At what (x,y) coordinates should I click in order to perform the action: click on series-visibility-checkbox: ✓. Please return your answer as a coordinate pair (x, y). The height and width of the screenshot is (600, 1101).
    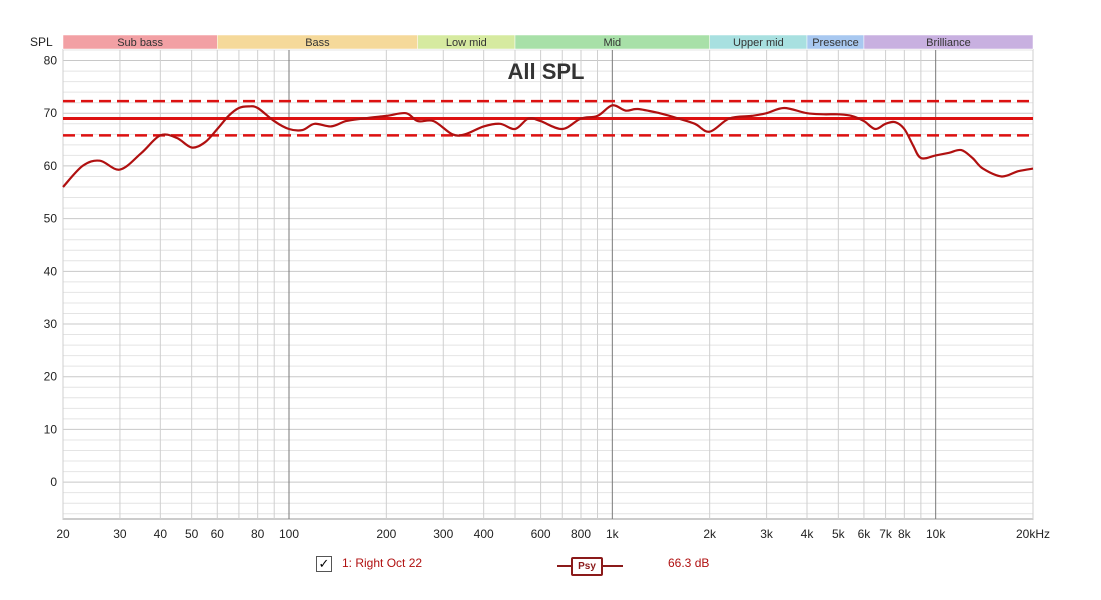
    Looking at the image, I should click on (324, 564).